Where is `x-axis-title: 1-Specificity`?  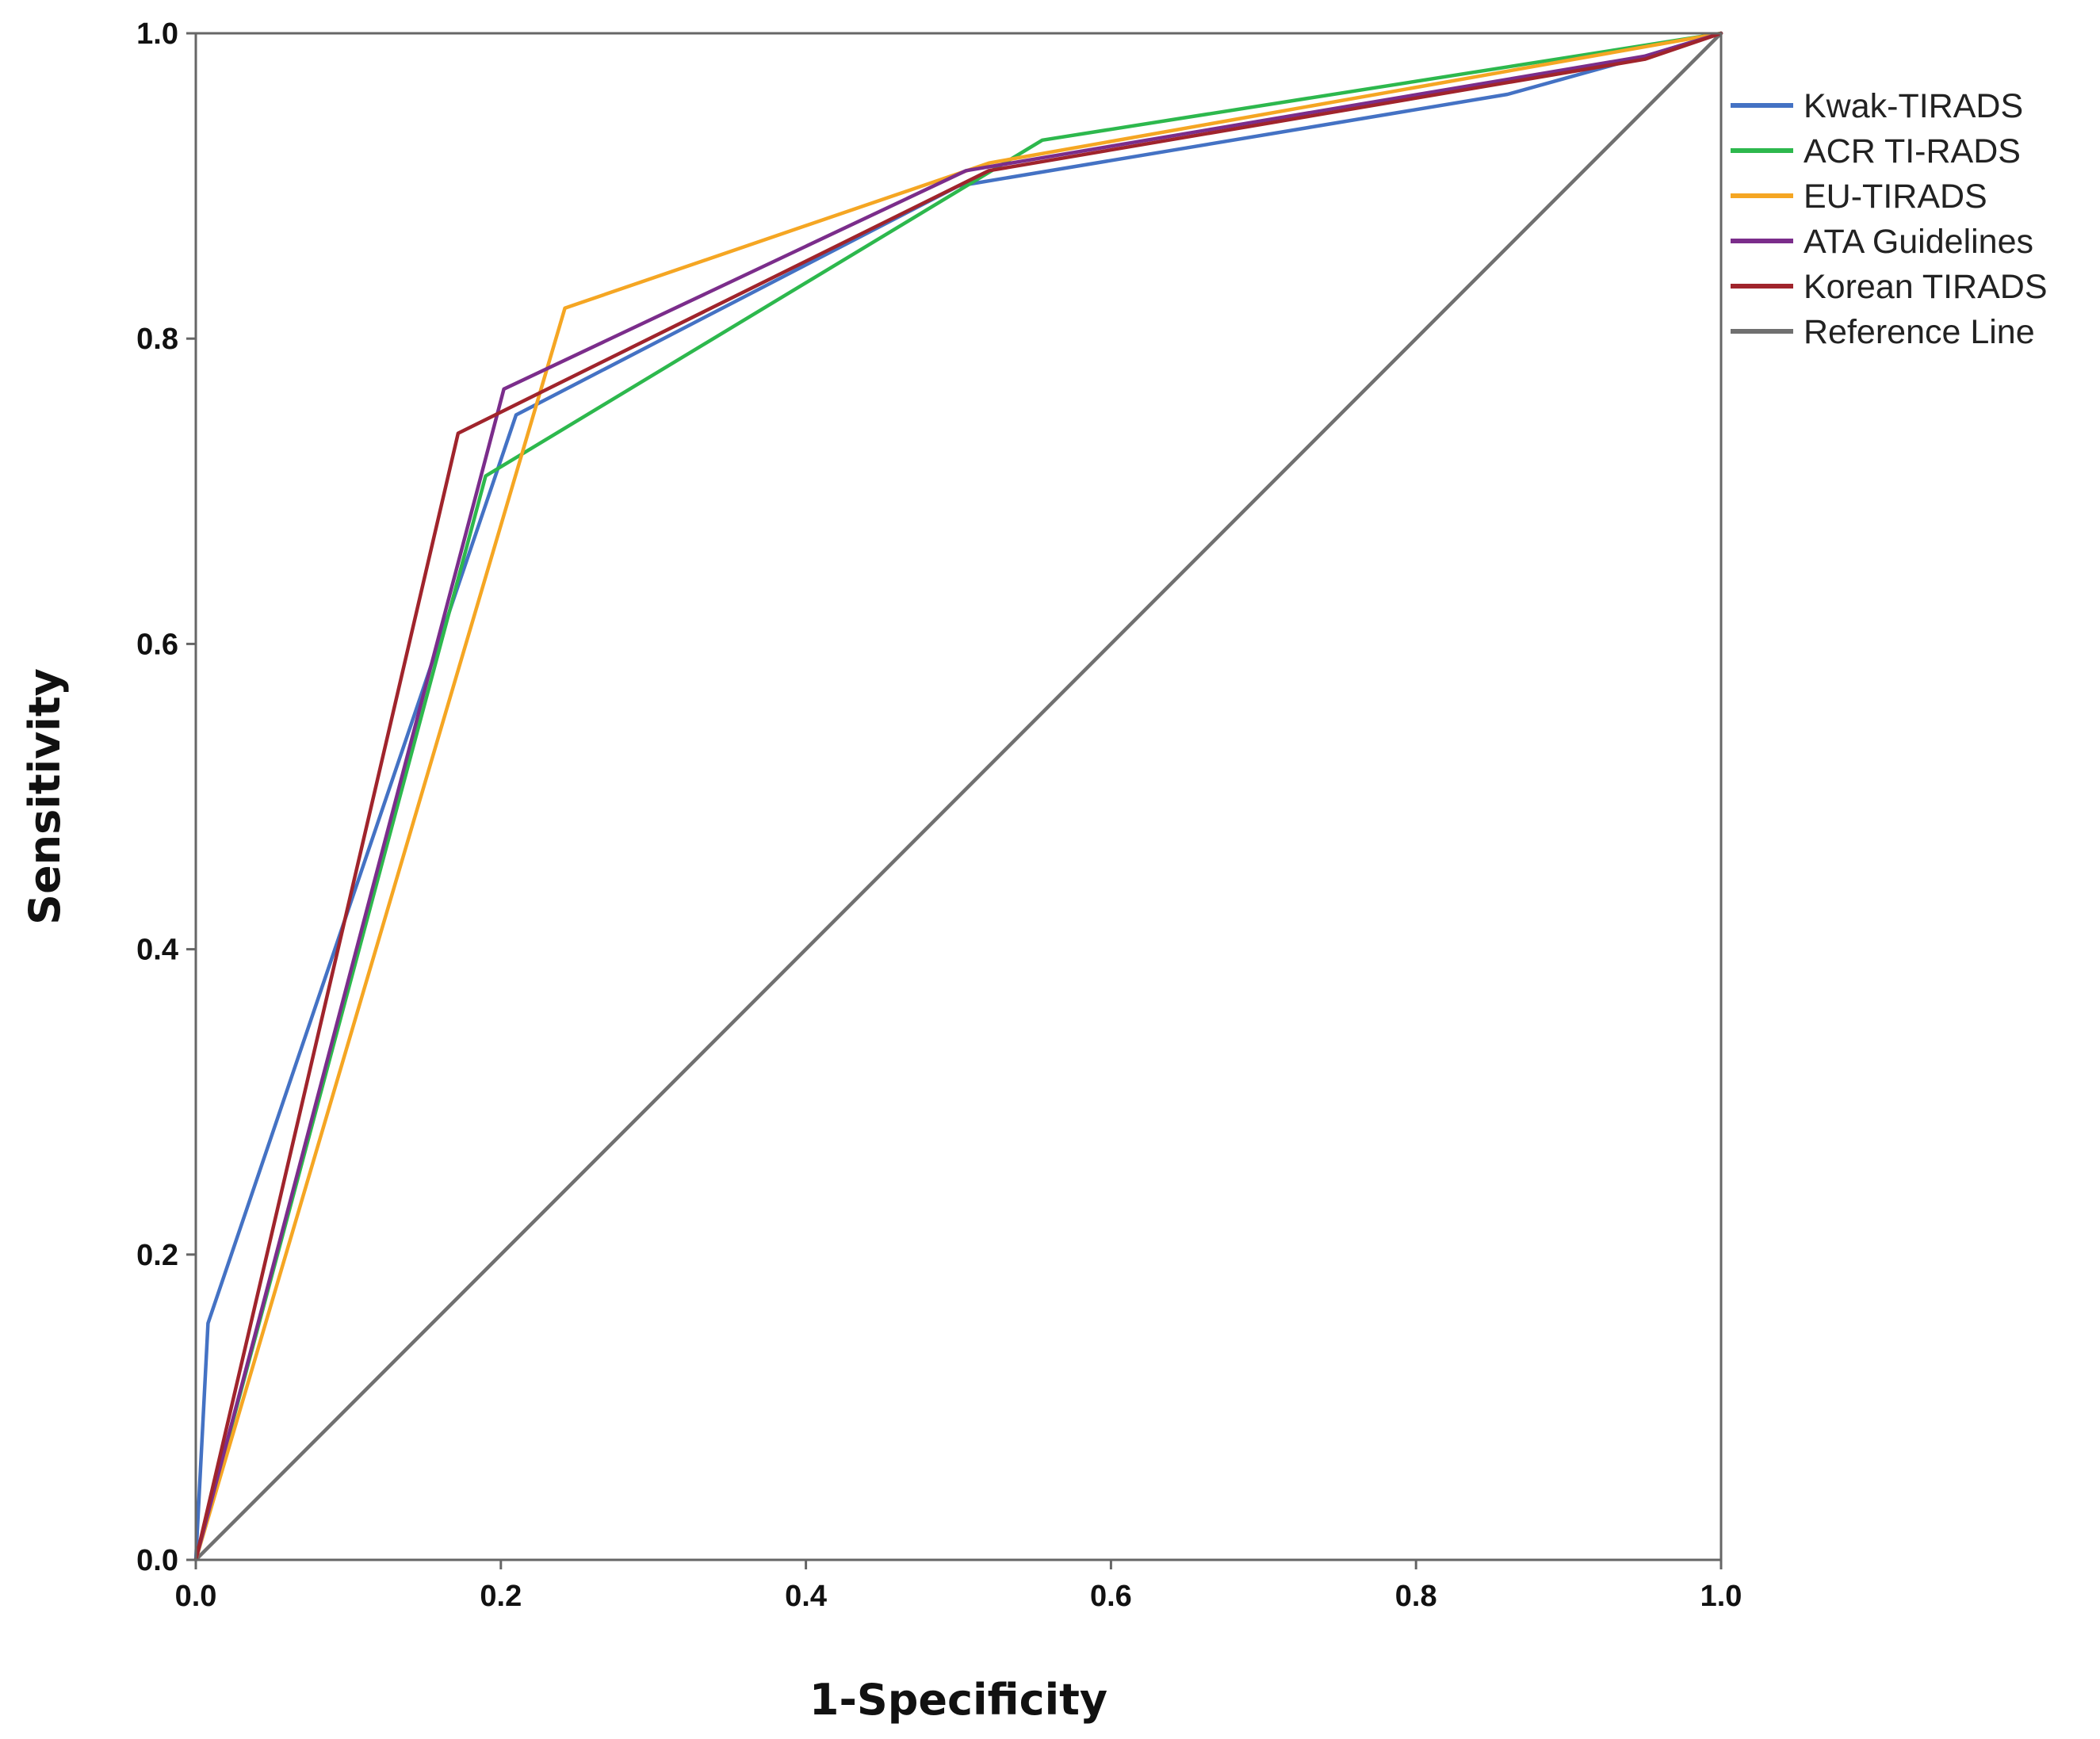
x-axis-title: 1-Specificity is located at coordinates (958, 1700).